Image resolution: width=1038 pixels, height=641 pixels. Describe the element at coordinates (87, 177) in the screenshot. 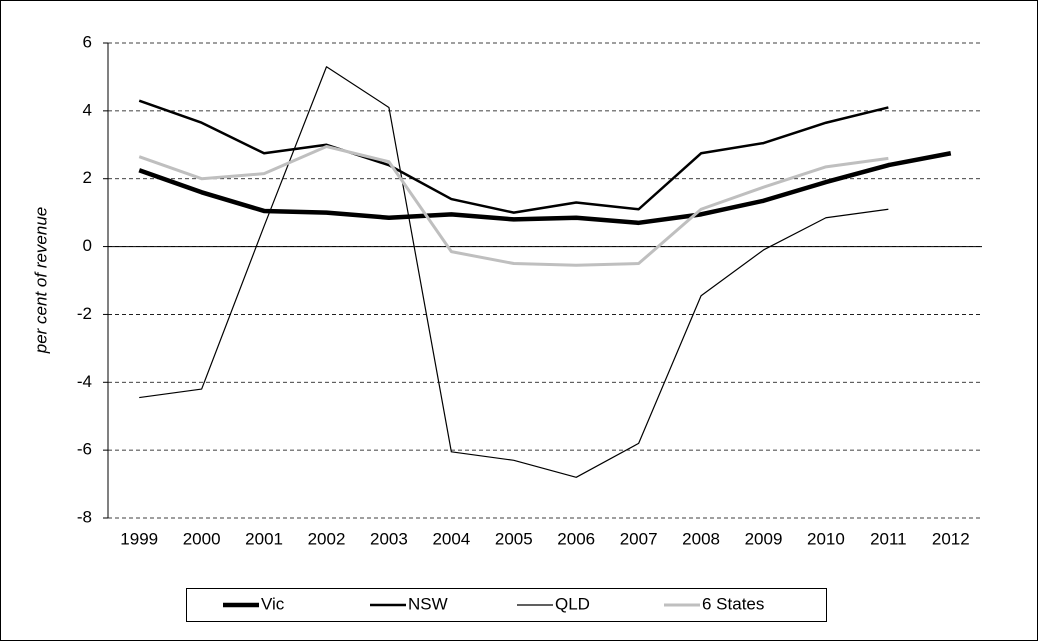

I see `y-tick-label: 2` at that location.